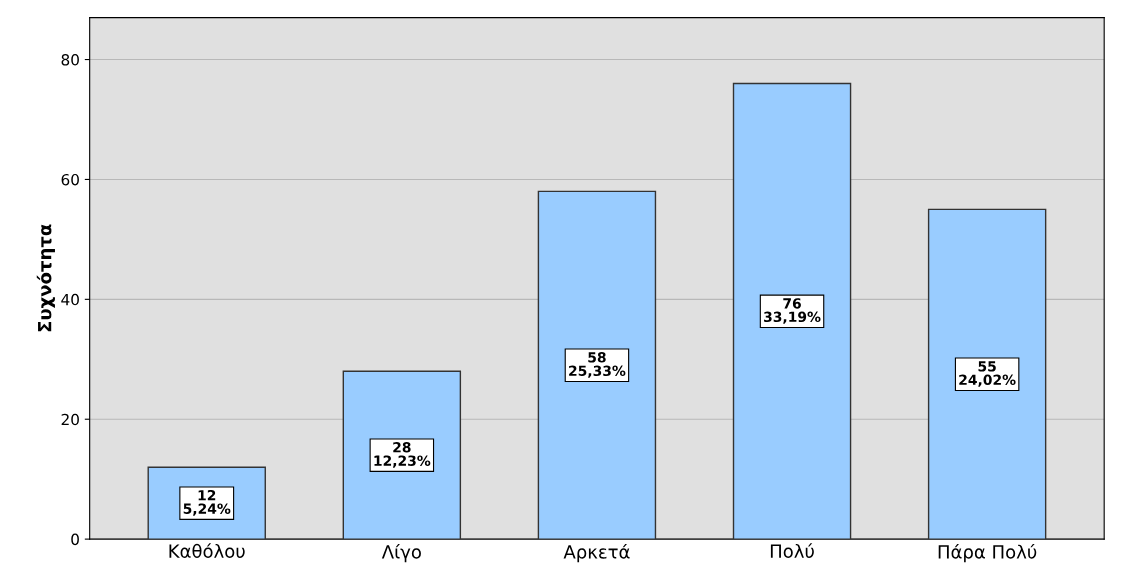 The image size is (1121, 586). Describe the element at coordinates (207, 502) in the screenshot. I see `data-label: 12 5,24%` at that location.